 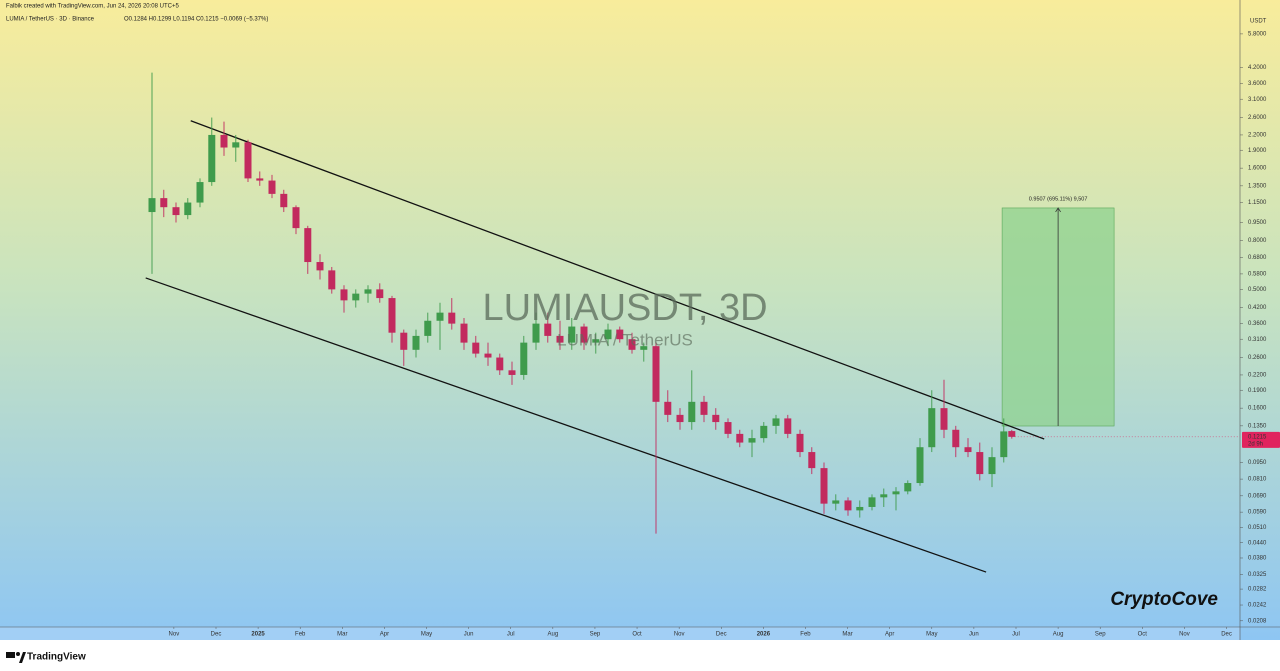 What do you see at coordinates (258, 635) in the screenshot?
I see `x-tick-label: 2025` at bounding box center [258, 635].